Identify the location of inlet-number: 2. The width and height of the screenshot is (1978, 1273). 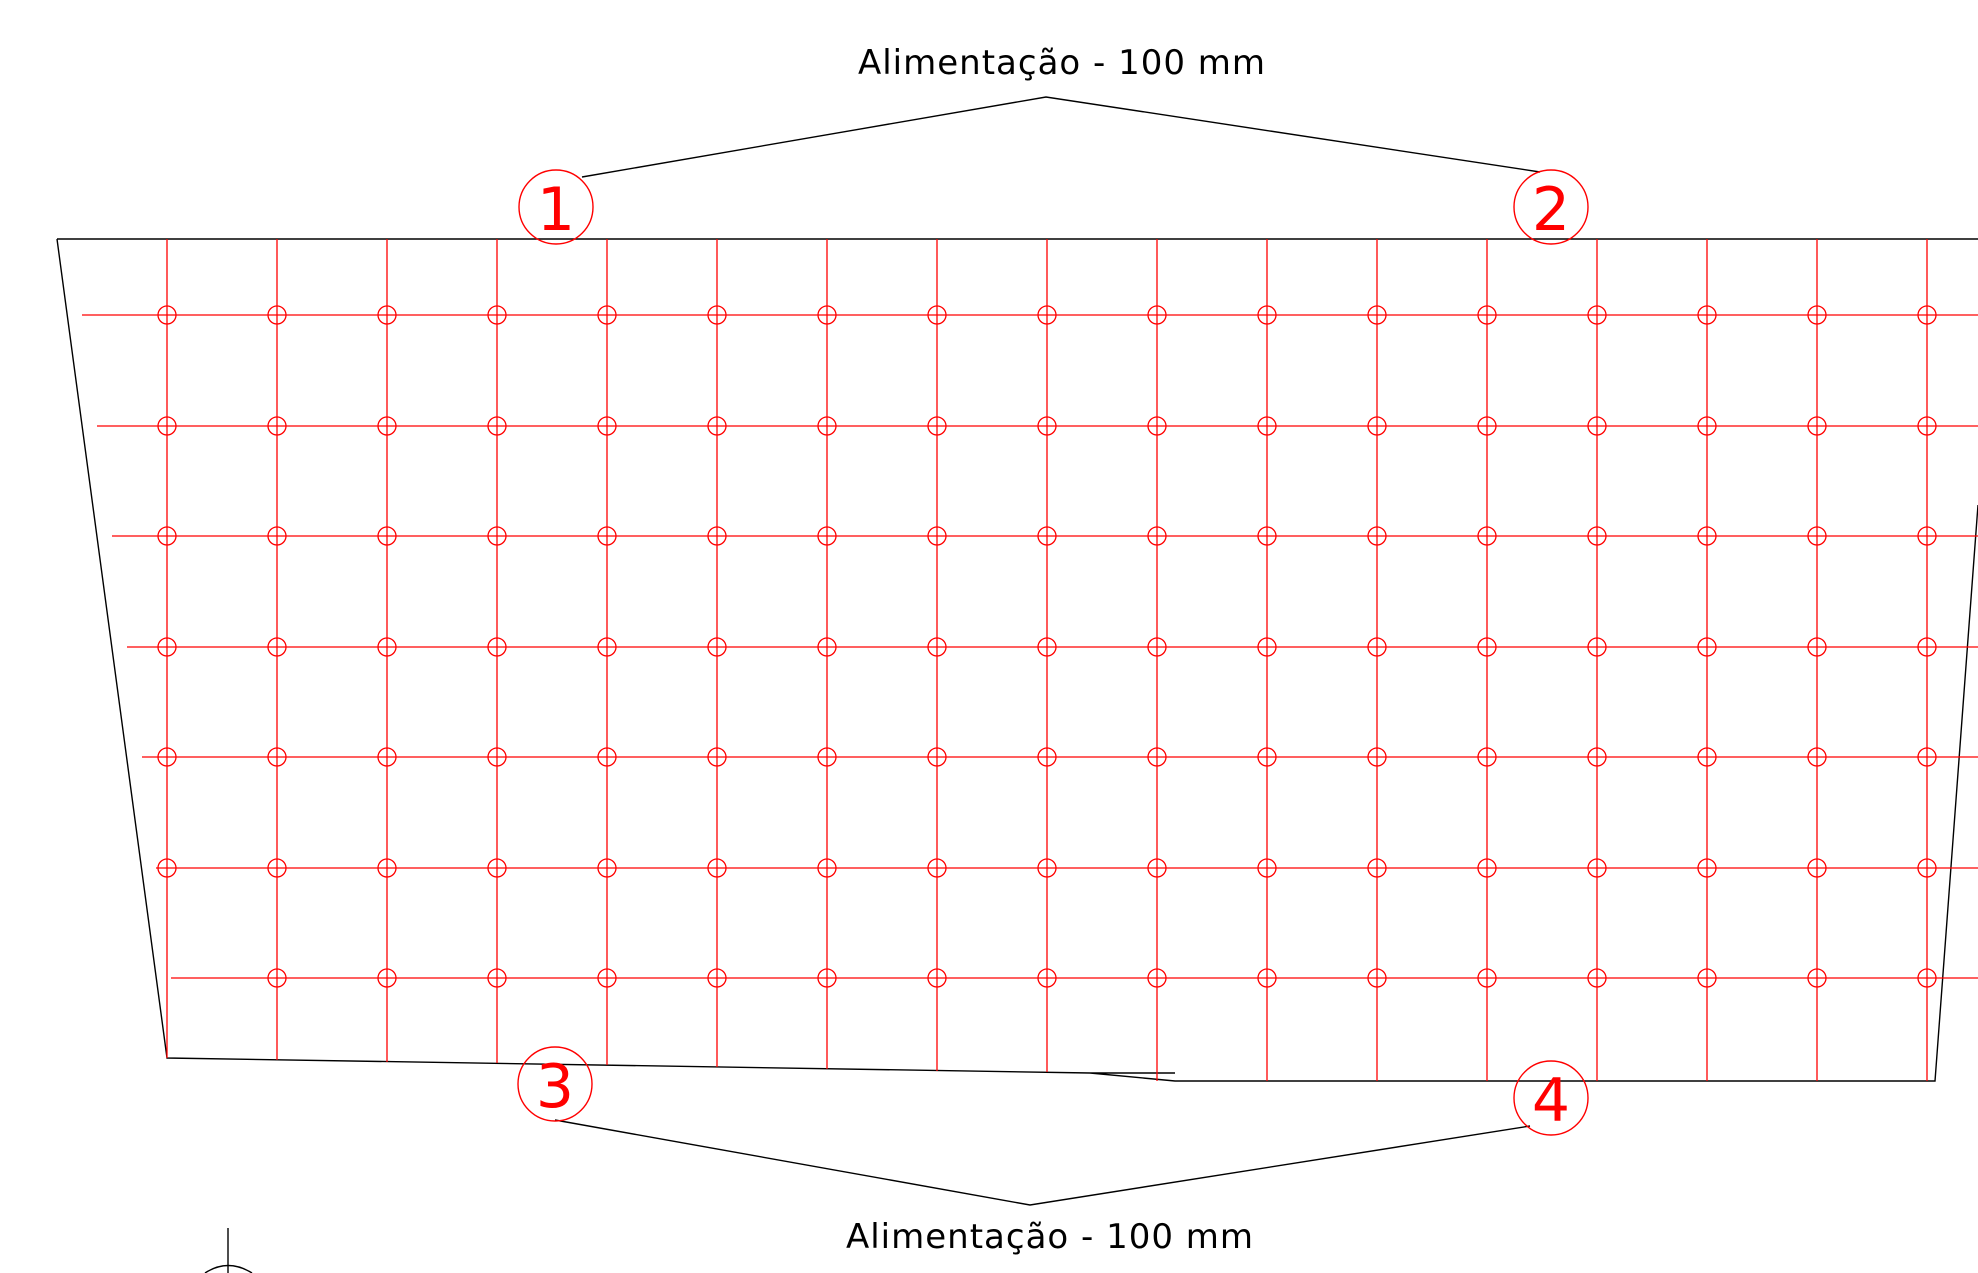
(1551, 210).